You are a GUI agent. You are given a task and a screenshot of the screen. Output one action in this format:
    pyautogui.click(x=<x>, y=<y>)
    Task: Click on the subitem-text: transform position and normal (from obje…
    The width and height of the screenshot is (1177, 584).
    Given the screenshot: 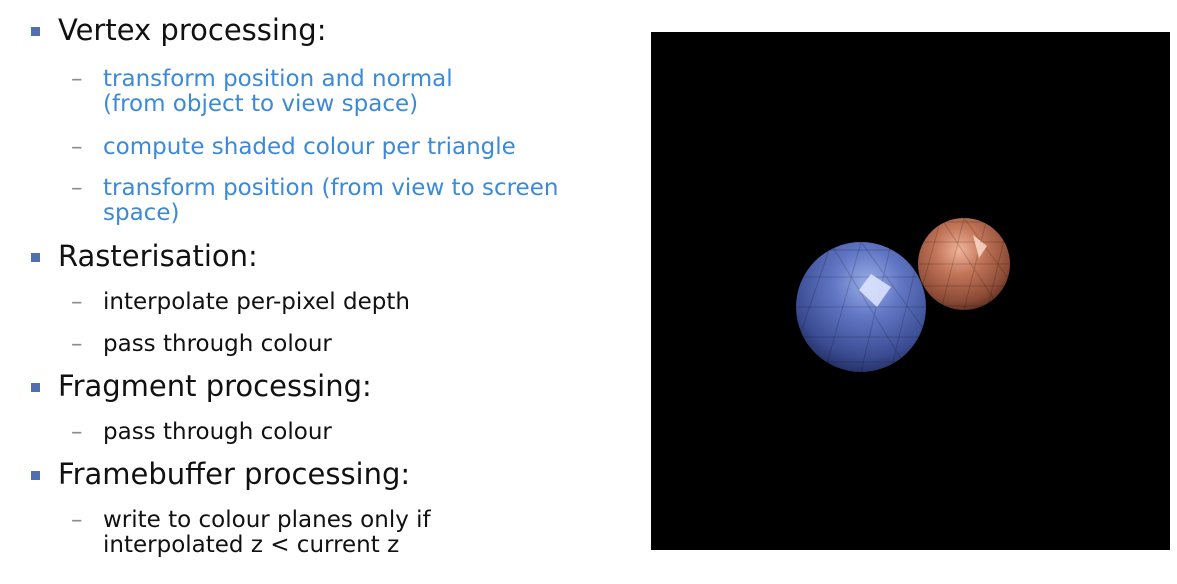 What is the action you would take?
    pyautogui.click(x=278, y=91)
    